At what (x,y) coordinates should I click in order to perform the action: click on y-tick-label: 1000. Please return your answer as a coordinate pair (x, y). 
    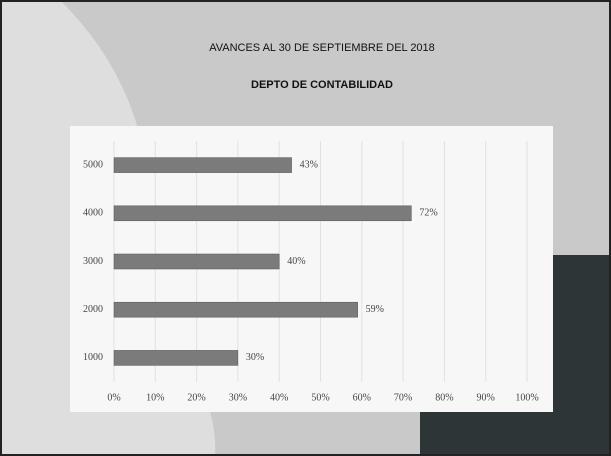
    Looking at the image, I should click on (93, 357).